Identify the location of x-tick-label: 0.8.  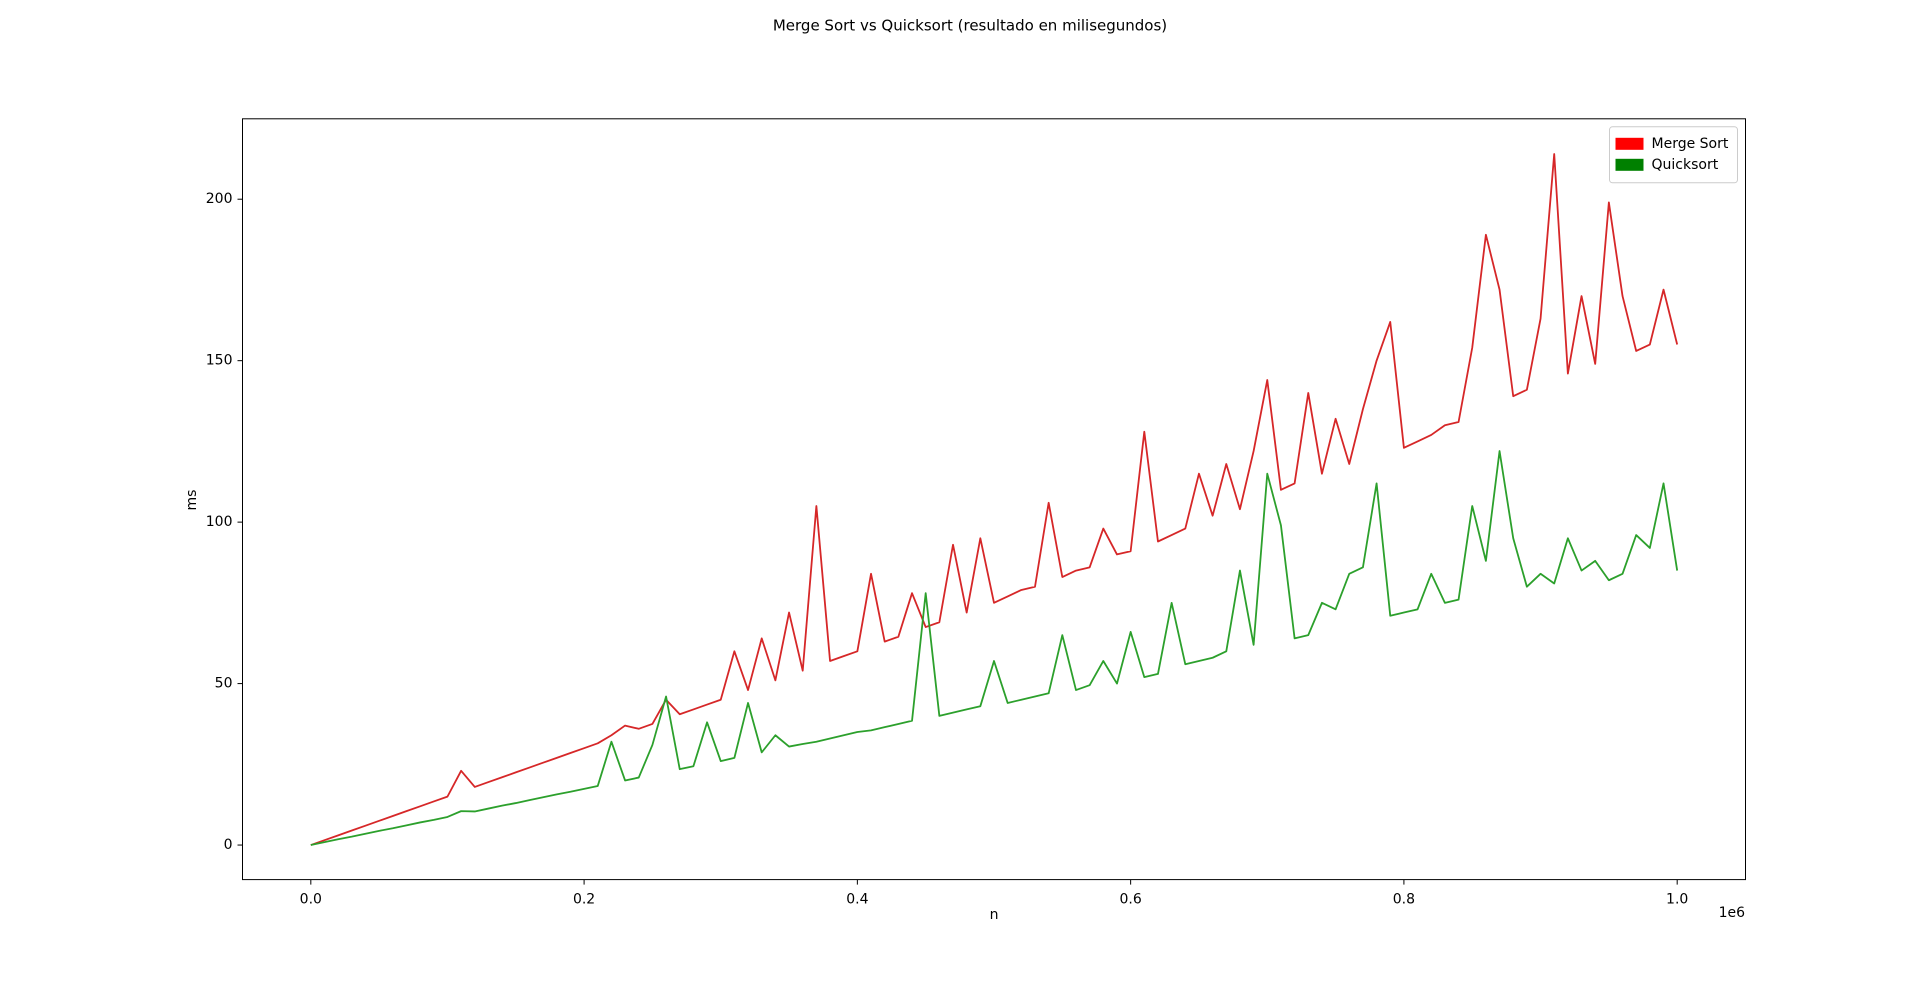
(1404, 900).